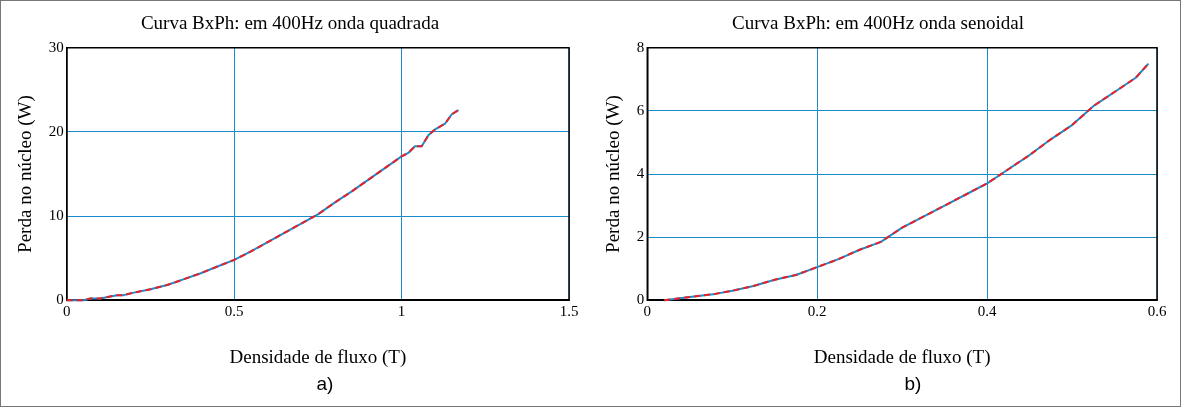 The image size is (1181, 407). Describe the element at coordinates (987, 311) in the screenshot. I see `x-tick-label: 0.4` at that location.